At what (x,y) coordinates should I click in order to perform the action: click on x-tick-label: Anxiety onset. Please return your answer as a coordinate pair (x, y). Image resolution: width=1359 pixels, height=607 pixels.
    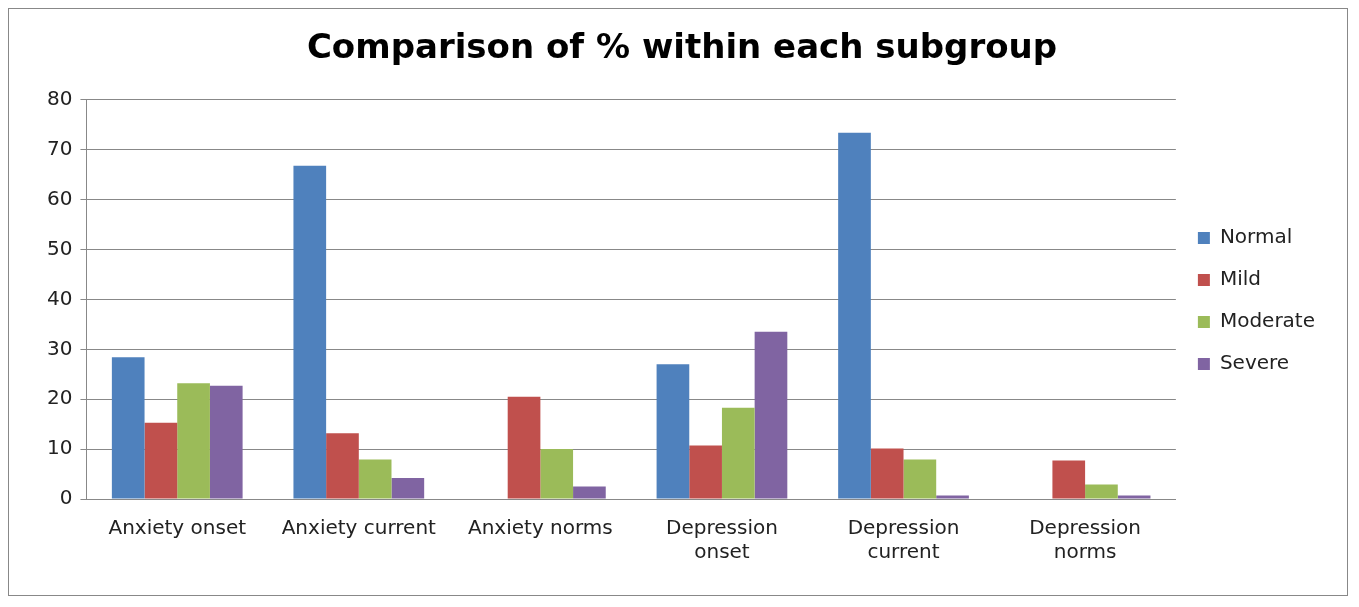
    Looking at the image, I should click on (177, 527).